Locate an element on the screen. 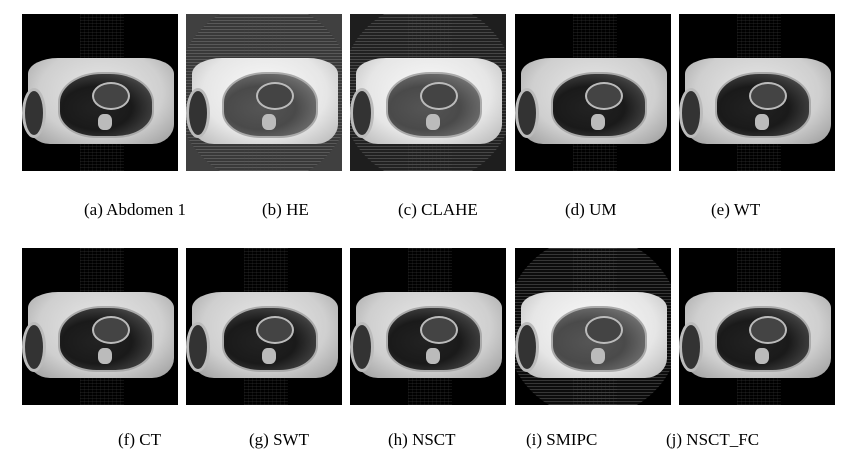  panel-caption: (j) NSCT_FC is located at coordinates (713, 439).